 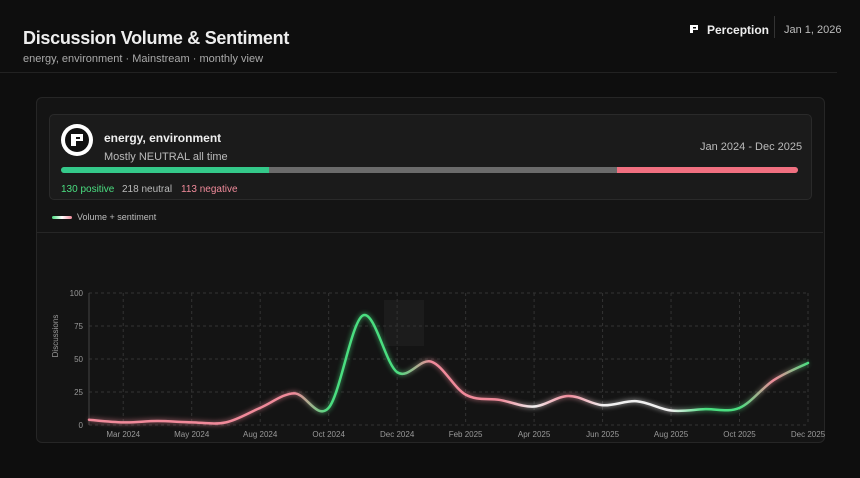 What do you see at coordinates (88, 189) in the screenshot?
I see `positive-count: 130 positive` at bounding box center [88, 189].